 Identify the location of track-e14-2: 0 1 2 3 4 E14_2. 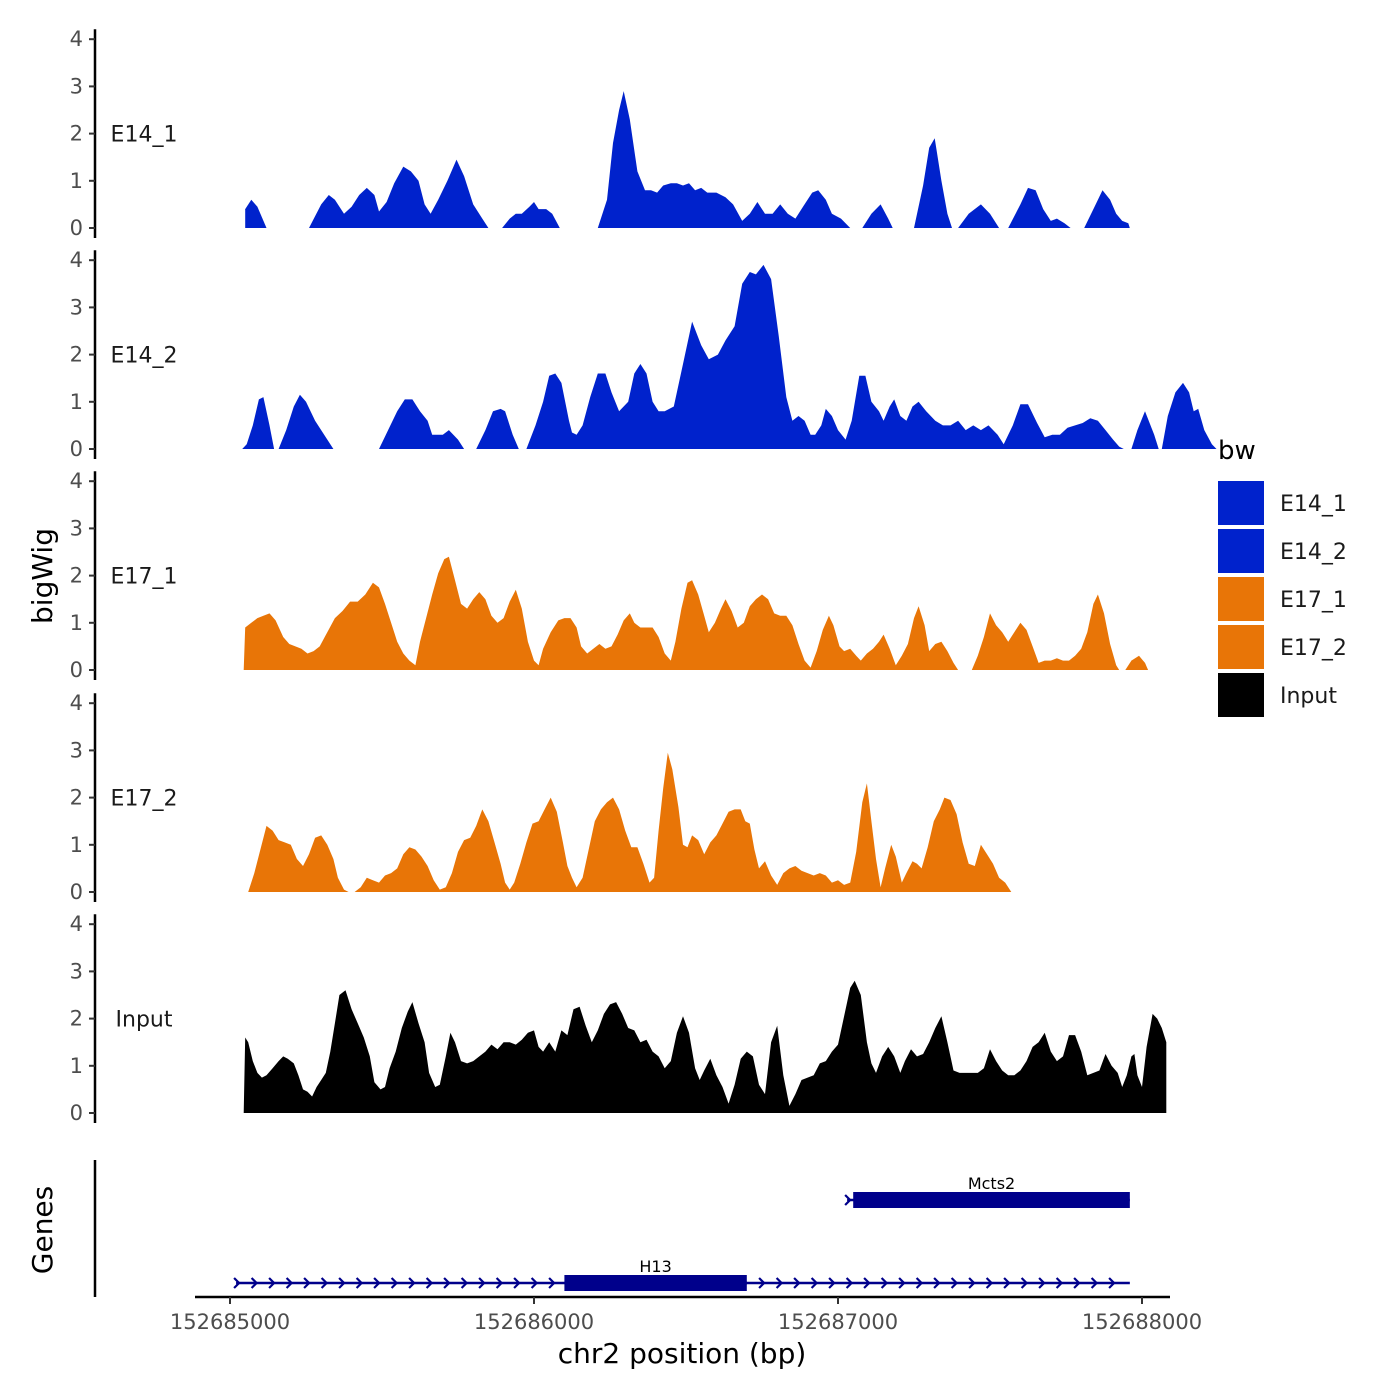
(643, 354).